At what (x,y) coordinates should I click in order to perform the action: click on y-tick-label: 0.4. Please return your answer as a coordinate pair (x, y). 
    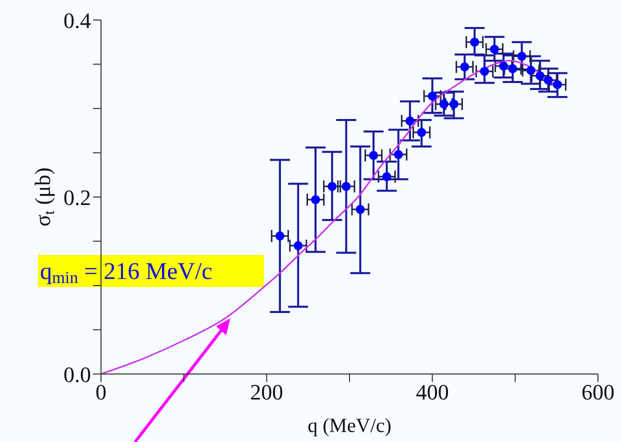
    Looking at the image, I should click on (77, 20).